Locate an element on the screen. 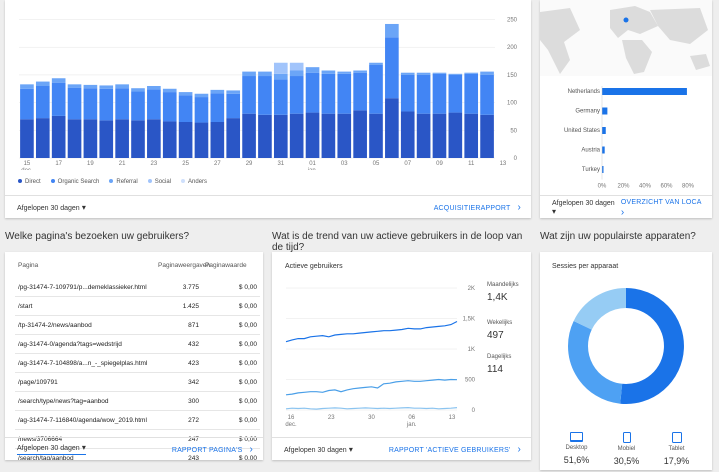 The width and height of the screenshot is (719, 472). pageviews-cell: 423 is located at coordinates (181, 363).